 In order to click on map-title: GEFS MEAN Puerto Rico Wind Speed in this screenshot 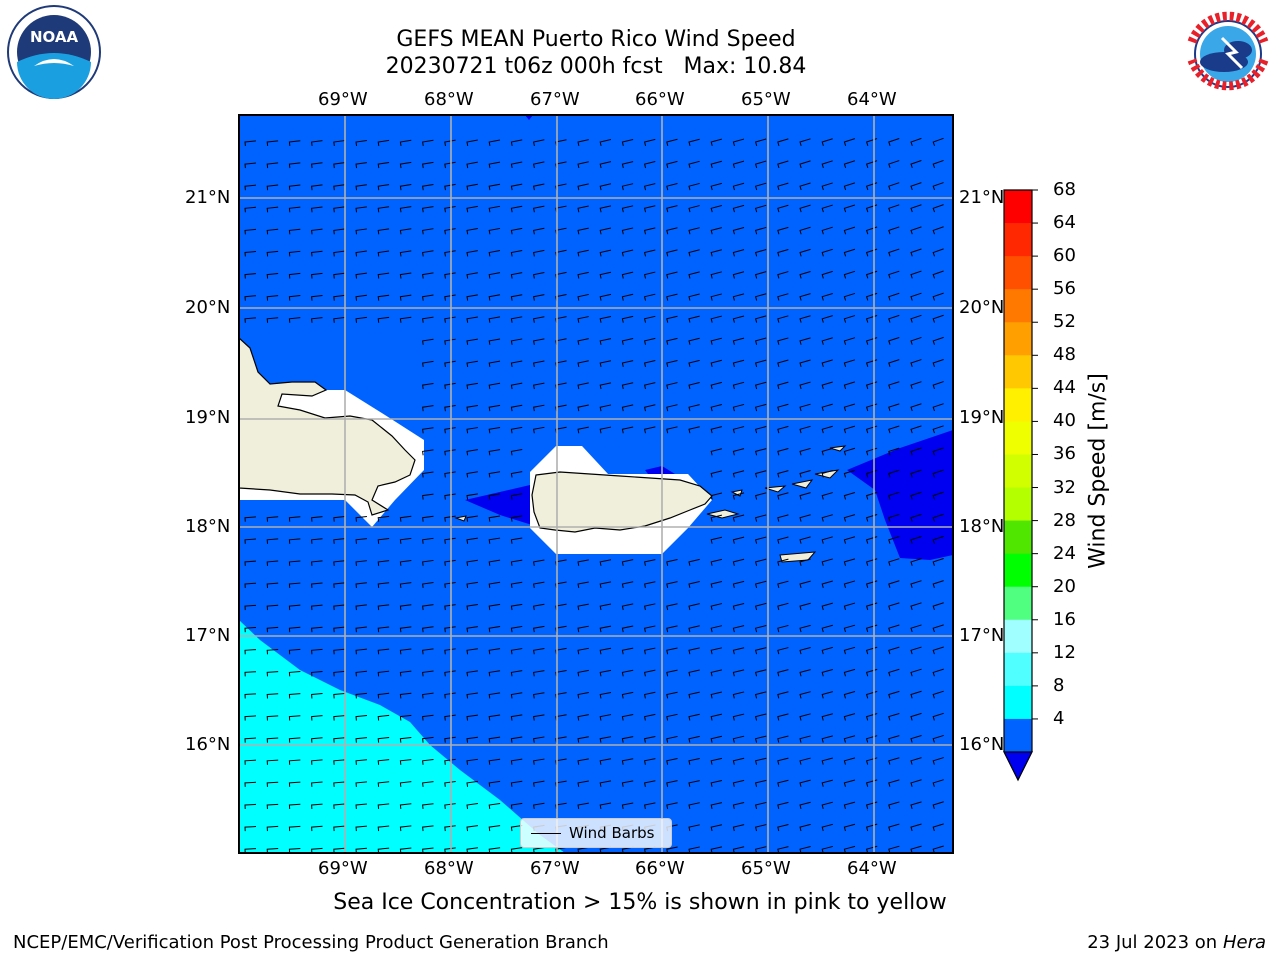, I will do `click(596, 39)`.